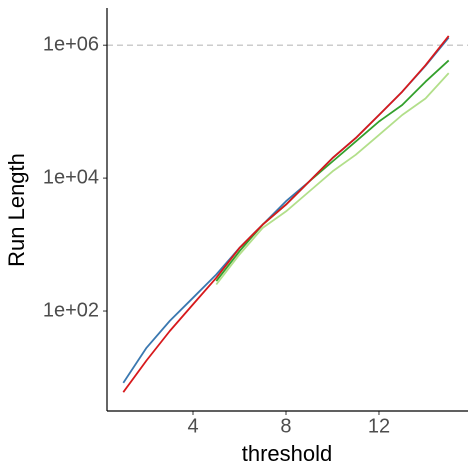 The width and height of the screenshot is (474, 474). What do you see at coordinates (285, 426) in the screenshot?
I see `x-tick-label: 8` at bounding box center [285, 426].